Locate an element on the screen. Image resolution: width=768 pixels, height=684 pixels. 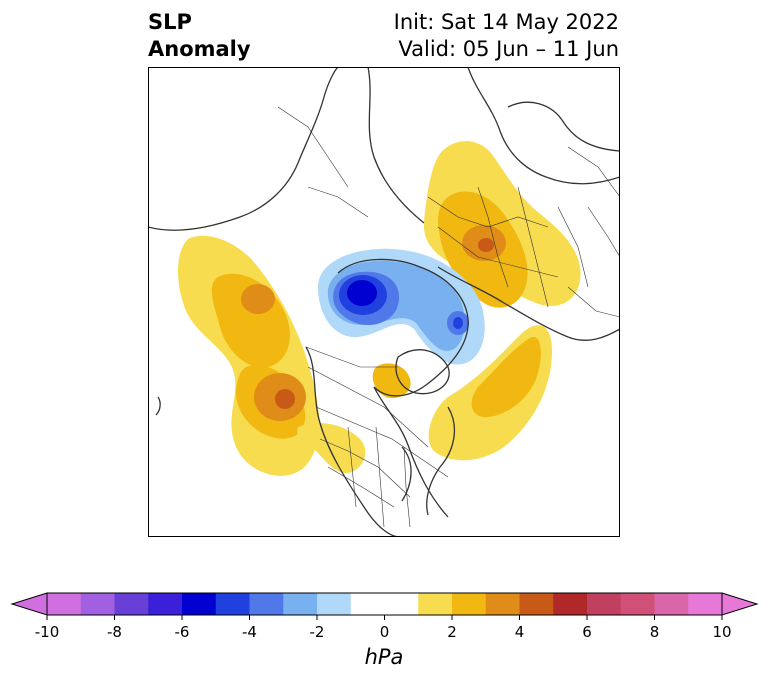
colorbar-extend-min is located at coordinates (29, 604).